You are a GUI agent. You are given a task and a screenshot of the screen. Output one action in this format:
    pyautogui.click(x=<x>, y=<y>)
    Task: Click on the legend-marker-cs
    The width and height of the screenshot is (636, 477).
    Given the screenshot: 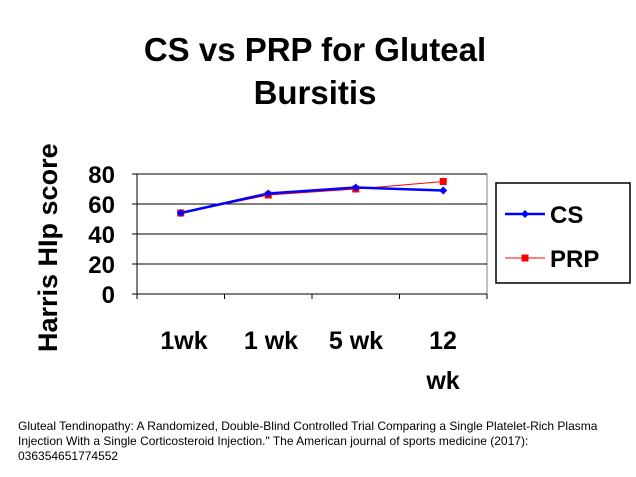 What is the action you would take?
    pyautogui.click(x=525, y=214)
    